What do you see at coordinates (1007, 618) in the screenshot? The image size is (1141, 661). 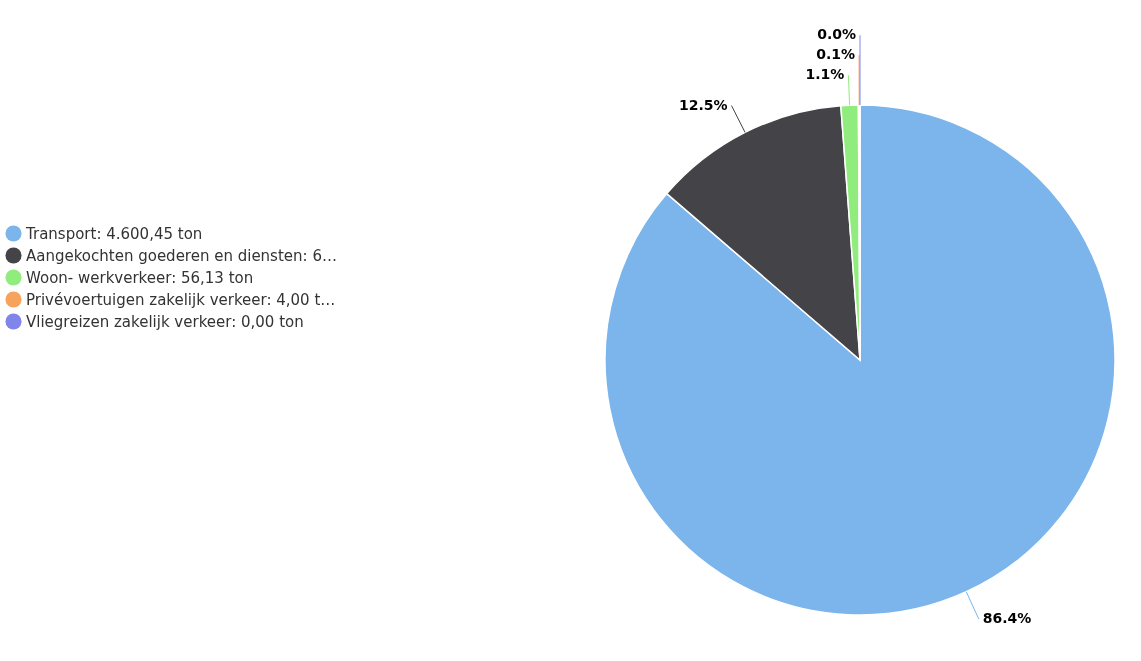 I see `data-label: 86.4%` at bounding box center [1007, 618].